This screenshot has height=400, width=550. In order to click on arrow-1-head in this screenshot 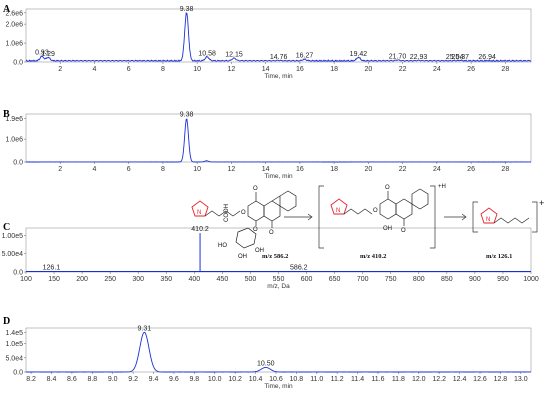, I will do `click(310, 217)`.